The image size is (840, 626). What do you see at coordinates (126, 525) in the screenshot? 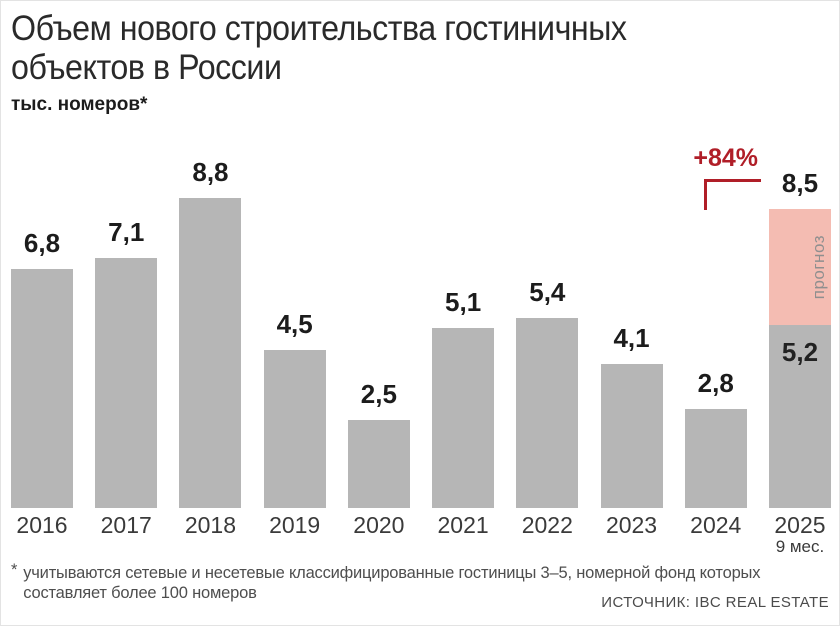
I see `year-text-2017: 2017` at bounding box center [126, 525].